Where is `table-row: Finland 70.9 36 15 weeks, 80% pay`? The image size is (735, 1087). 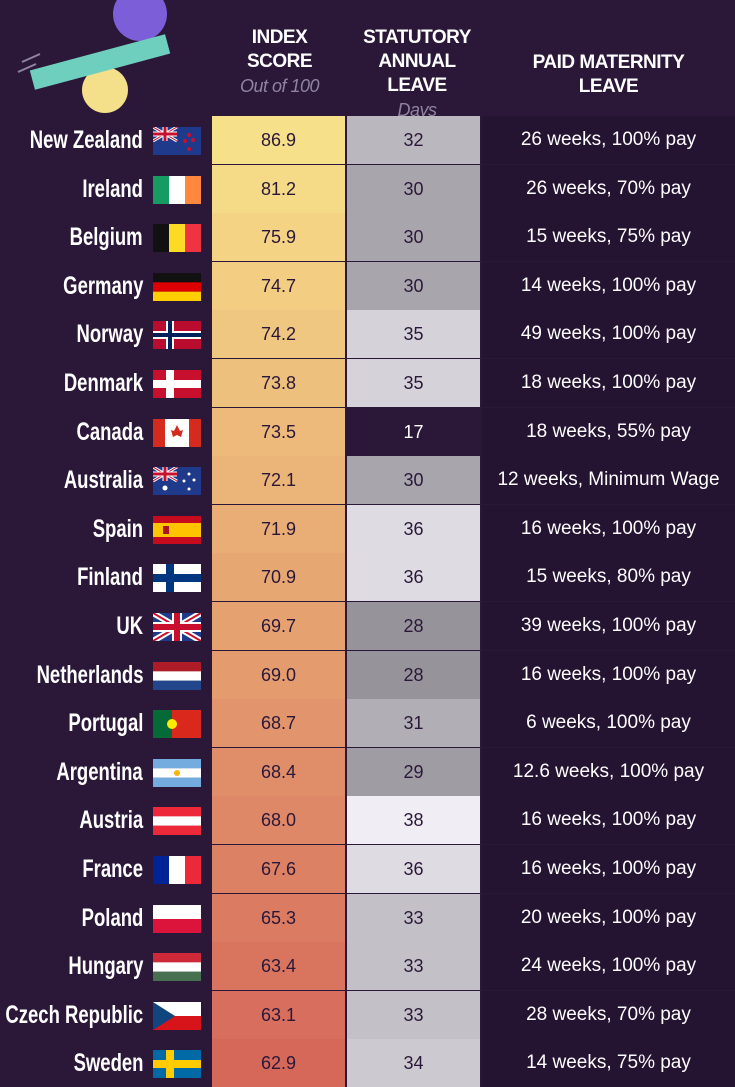
table-row: Finland 70.9 36 15 weeks, 80% pay is located at coordinates (367, 577).